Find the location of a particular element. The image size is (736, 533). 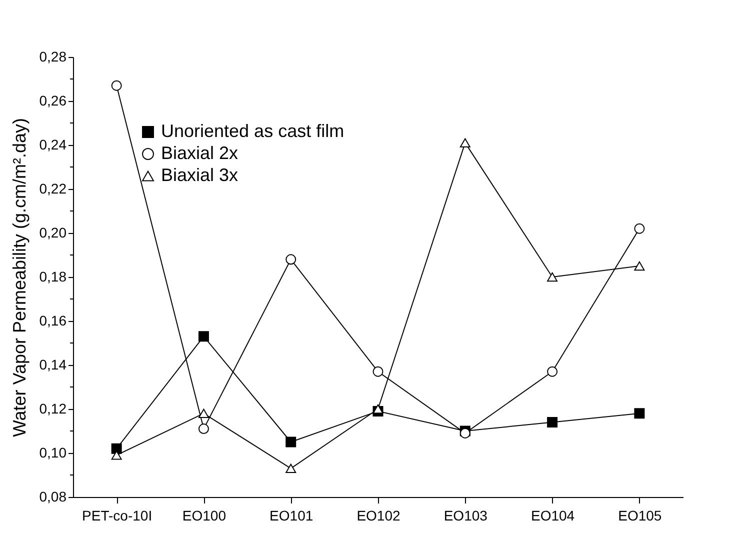

y-tick-label: 0,14 is located at coordinates (53, 364).